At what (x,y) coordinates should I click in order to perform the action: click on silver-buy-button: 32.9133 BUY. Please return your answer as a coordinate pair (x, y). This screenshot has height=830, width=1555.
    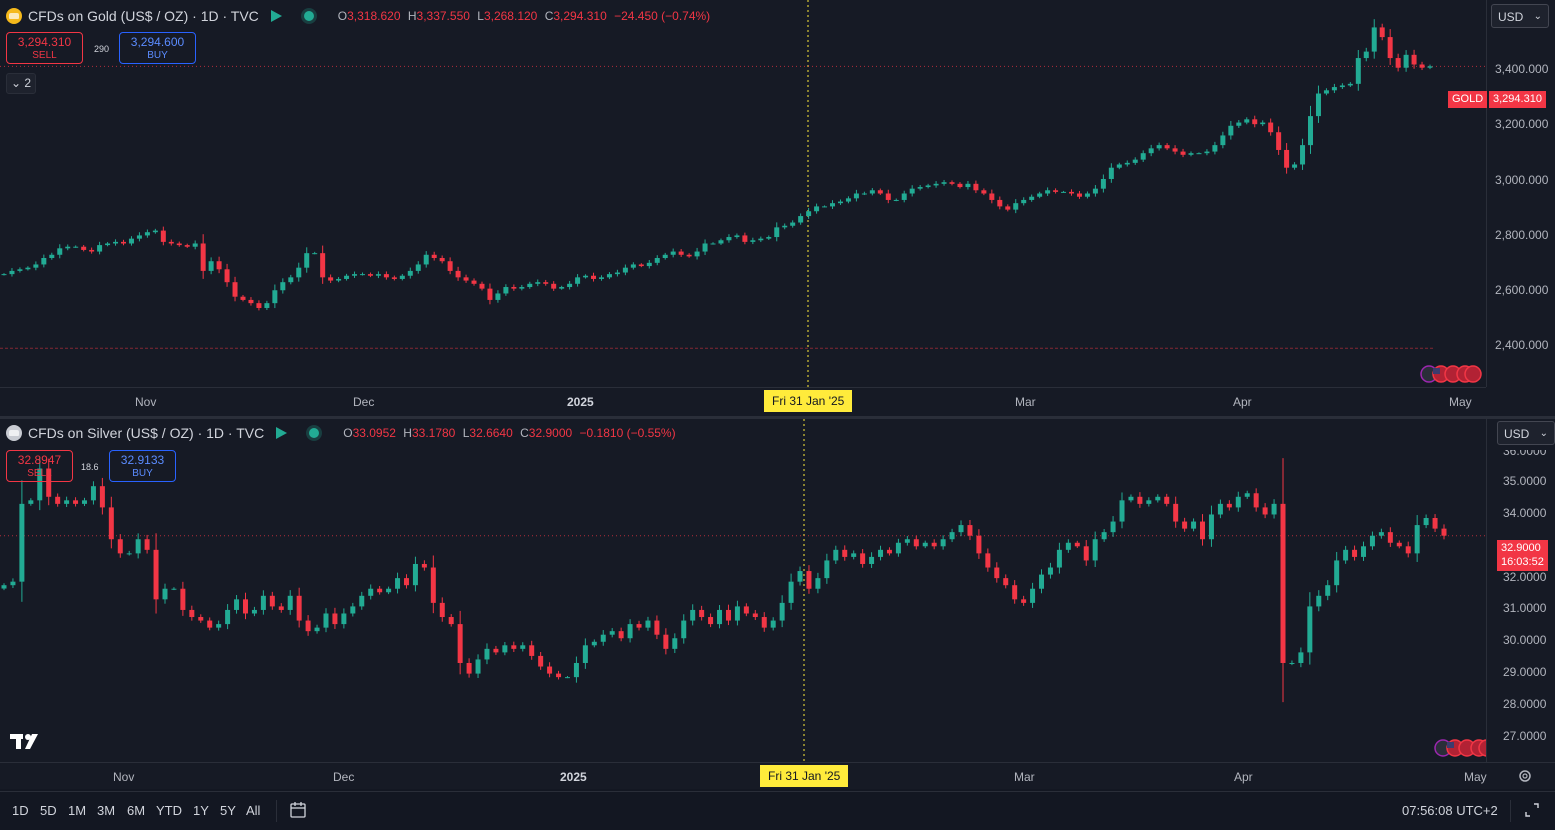
    Looking at the image, I should click on (142, 466).